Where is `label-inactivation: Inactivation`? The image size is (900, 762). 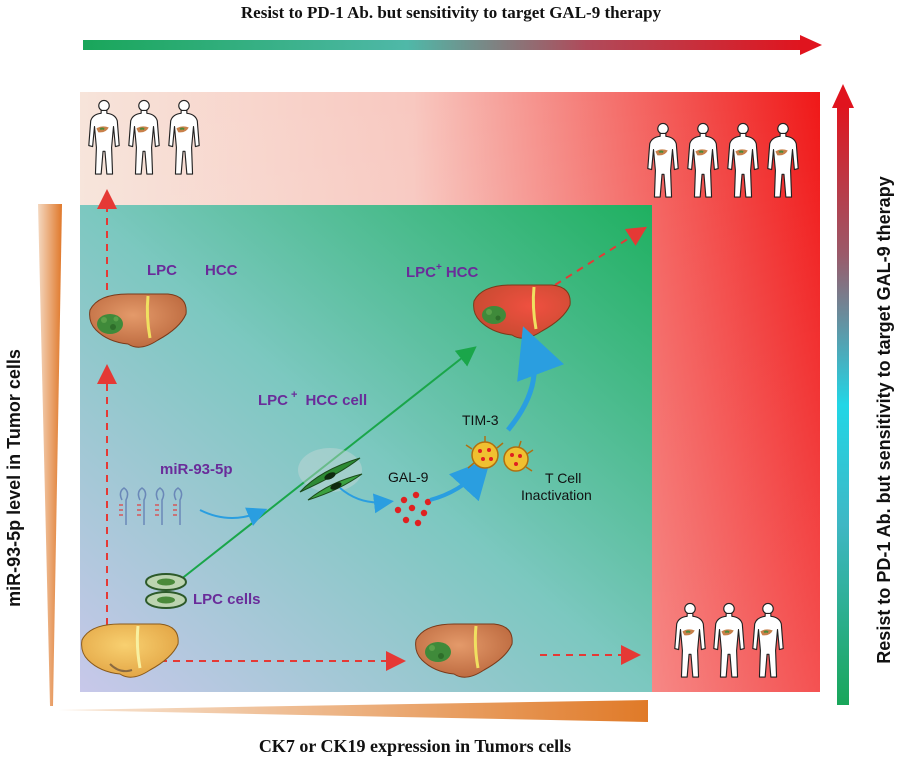 label-inactivation: Inactivation is located at coordinates (556, 495).